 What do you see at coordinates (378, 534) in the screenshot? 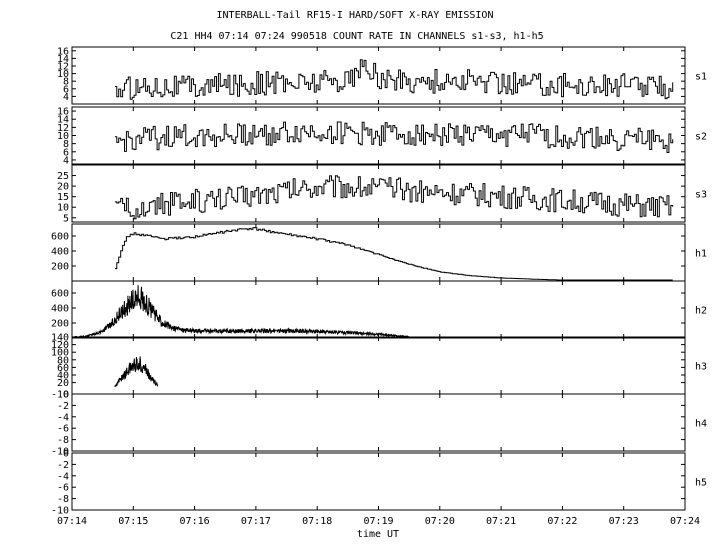
I see `x-axis-label: time UT` at bounding box center [378, 534].